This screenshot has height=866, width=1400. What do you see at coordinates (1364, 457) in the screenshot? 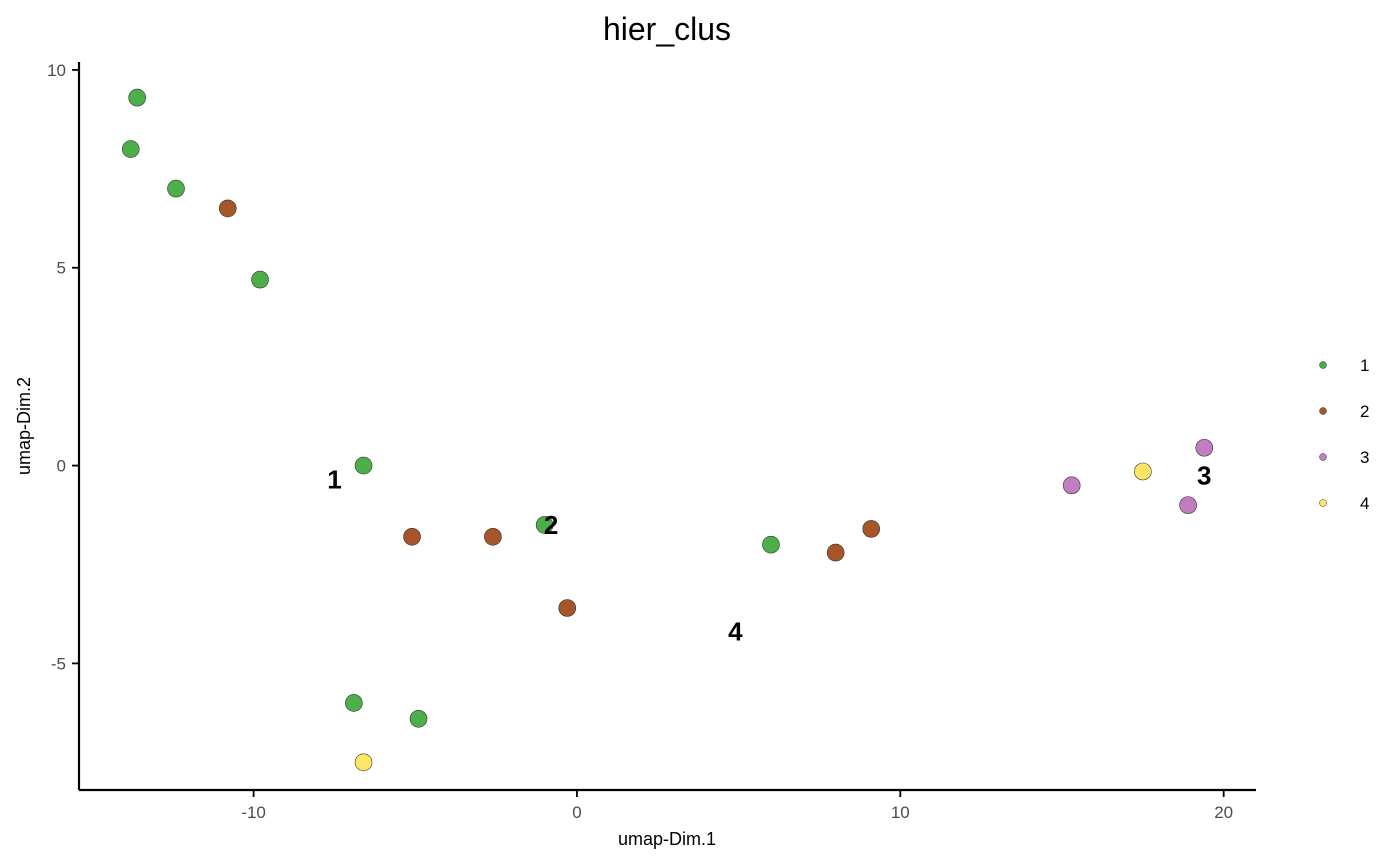
I see `legend-label: 3` at bounding box center [1364, 457].